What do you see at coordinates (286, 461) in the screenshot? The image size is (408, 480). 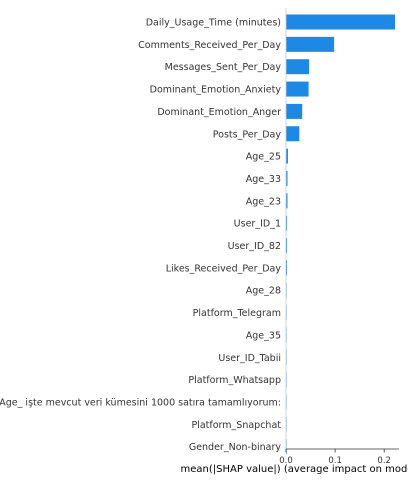 I see `x-tick-label-0: 0.0` at bounding box center [286, 461].